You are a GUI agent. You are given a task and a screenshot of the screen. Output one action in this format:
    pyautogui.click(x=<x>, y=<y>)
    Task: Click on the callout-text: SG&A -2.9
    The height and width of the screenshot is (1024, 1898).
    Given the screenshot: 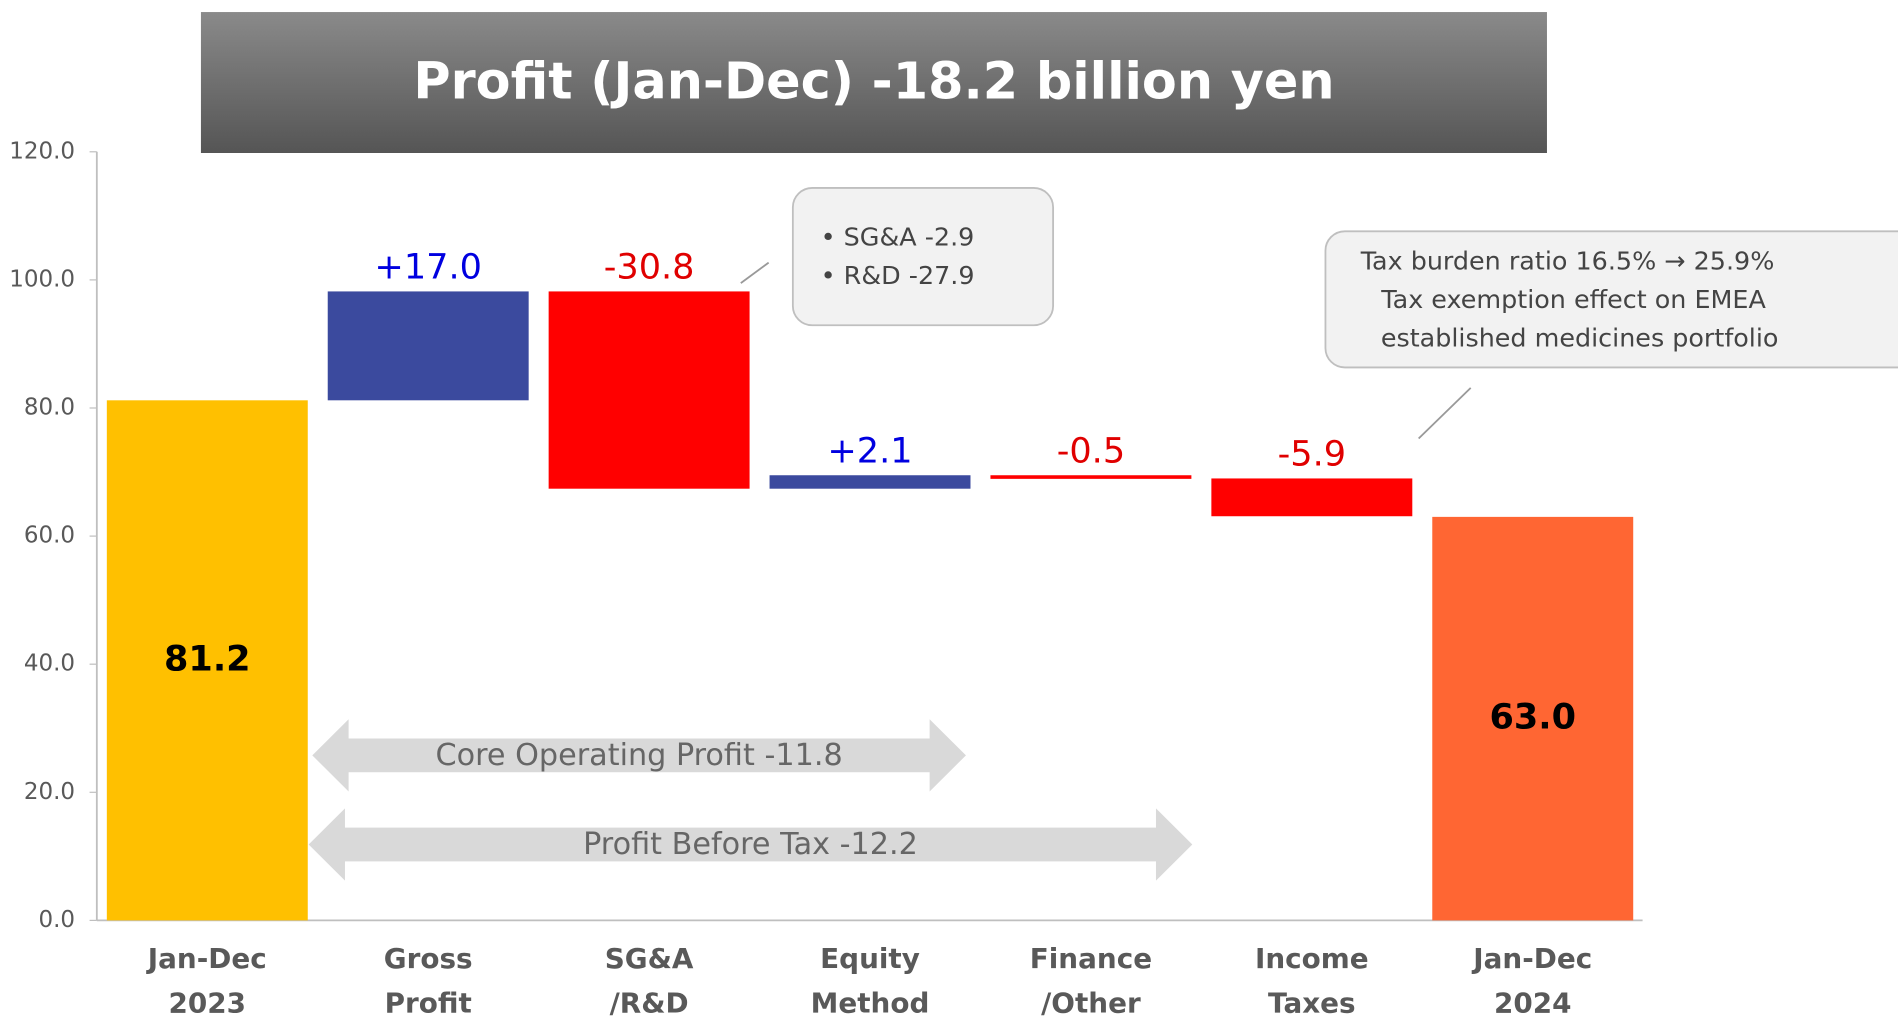 What is the action you would take?
    pyautogui.click(x=909, y=237)
    